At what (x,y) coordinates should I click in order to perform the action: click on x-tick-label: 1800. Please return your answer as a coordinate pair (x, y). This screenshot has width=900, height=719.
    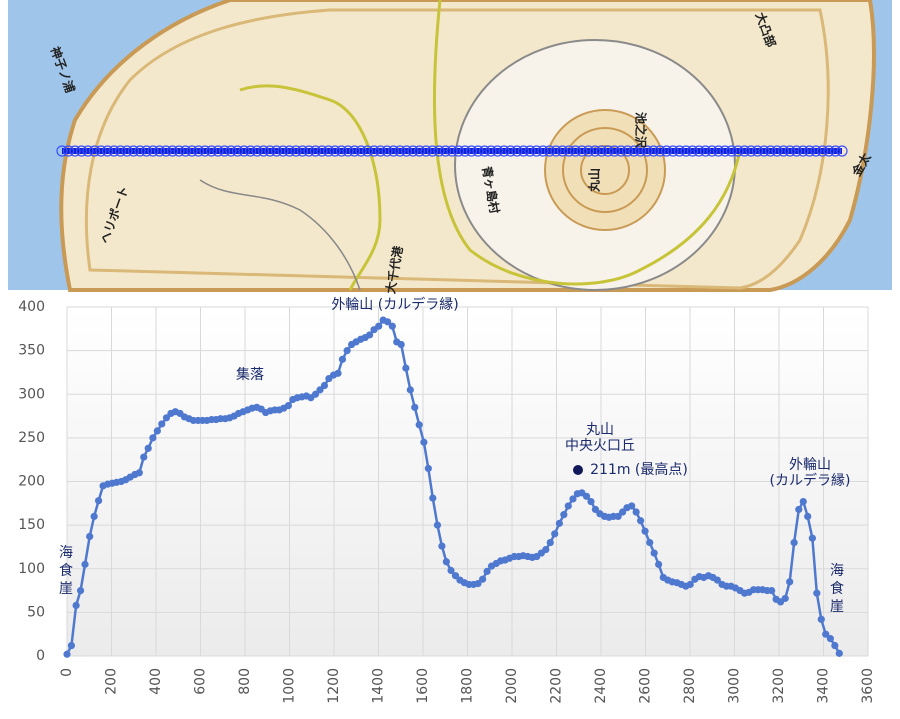
    Looking at the image, I should click on (468, 686).